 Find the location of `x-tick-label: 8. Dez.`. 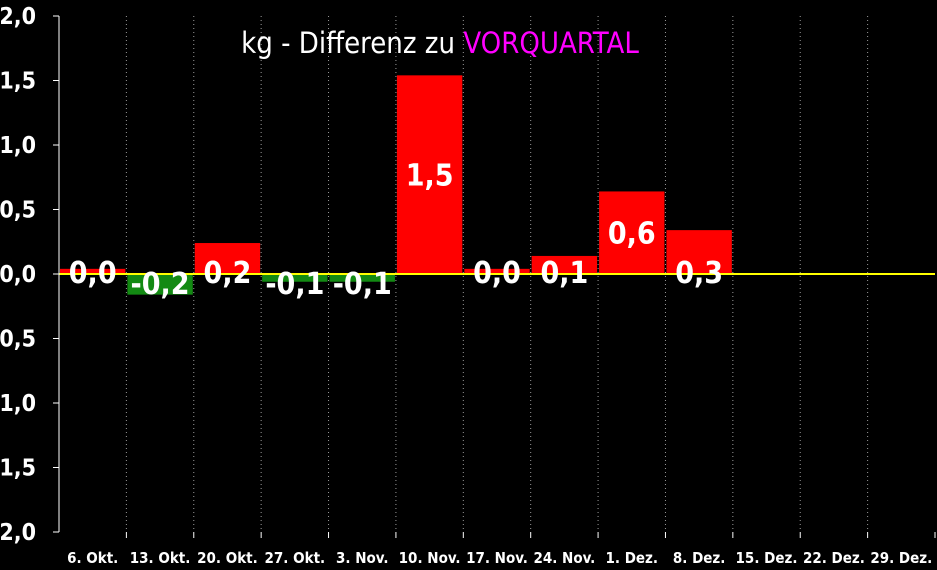

x-tick-label: 8. Dez. is located at coordinates (699, 558).